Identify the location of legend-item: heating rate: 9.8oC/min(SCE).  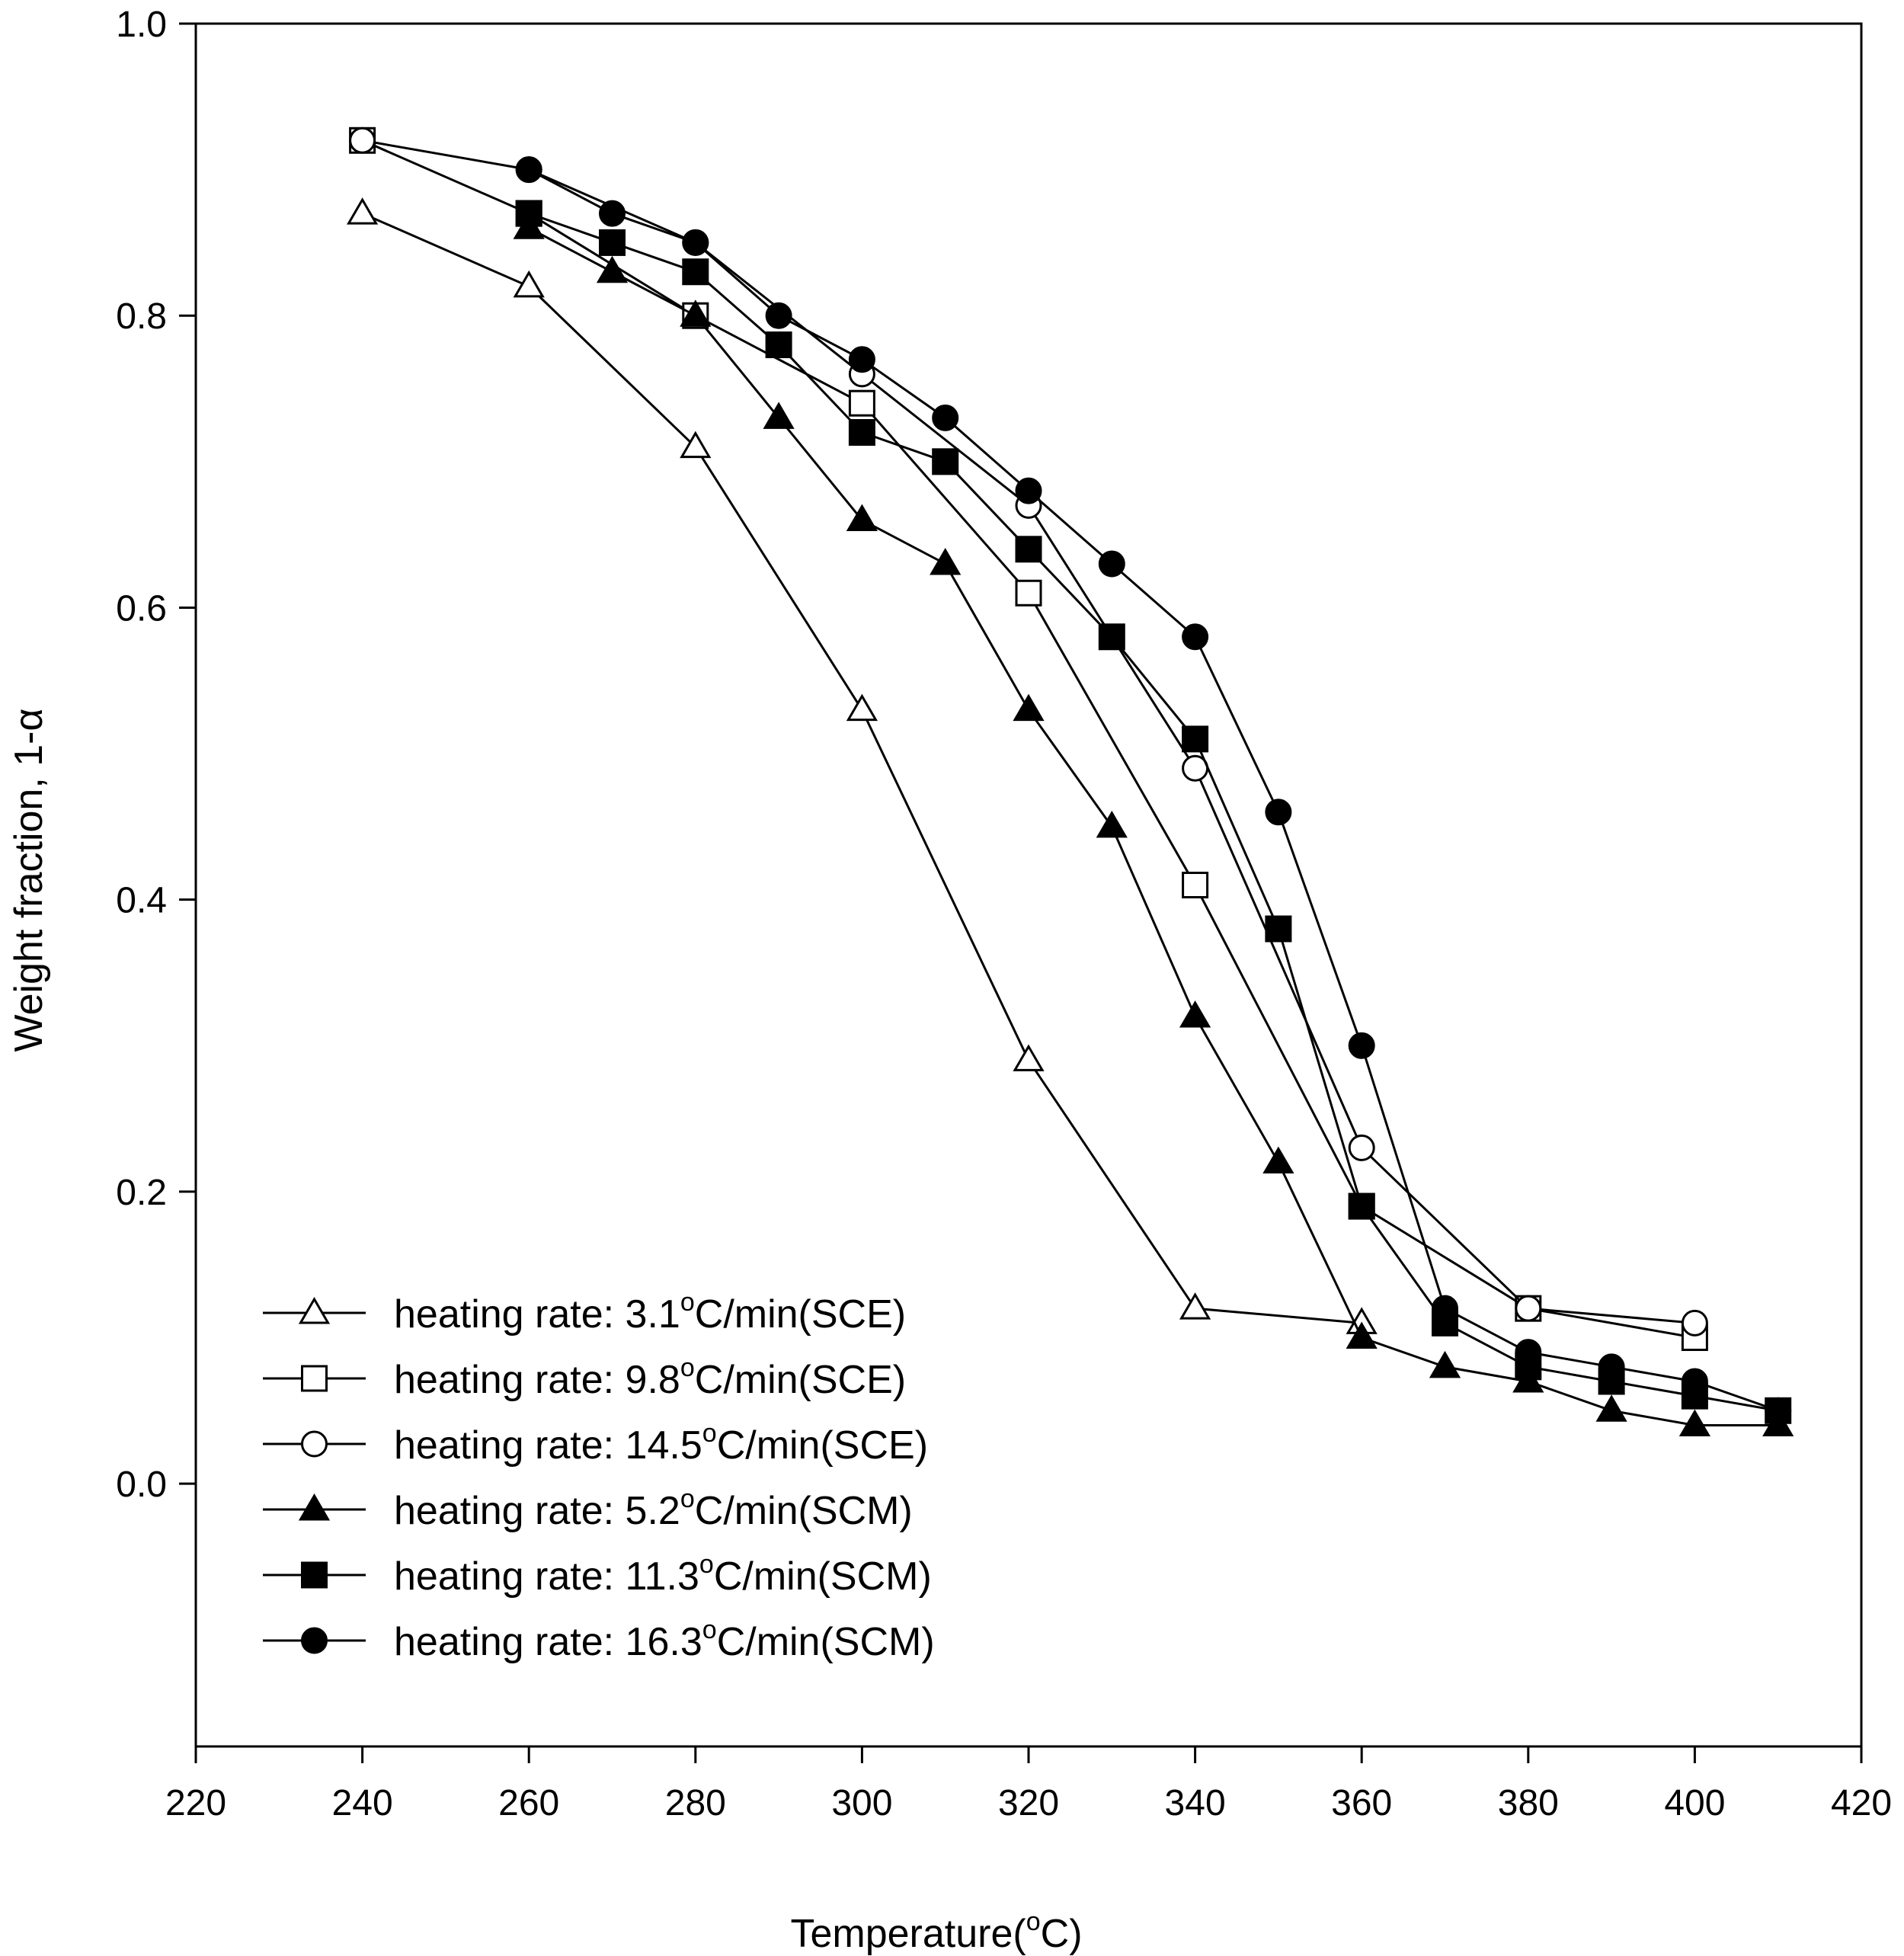
(584, 1377).